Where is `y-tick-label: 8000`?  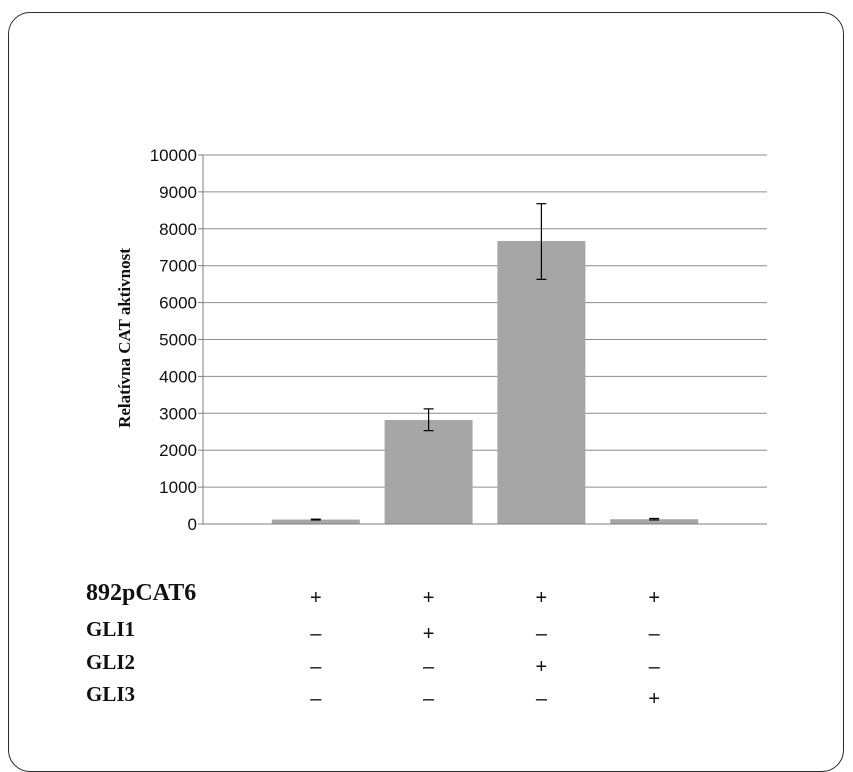 y-tick-label: 8000 is located at coordinates (178, 229).